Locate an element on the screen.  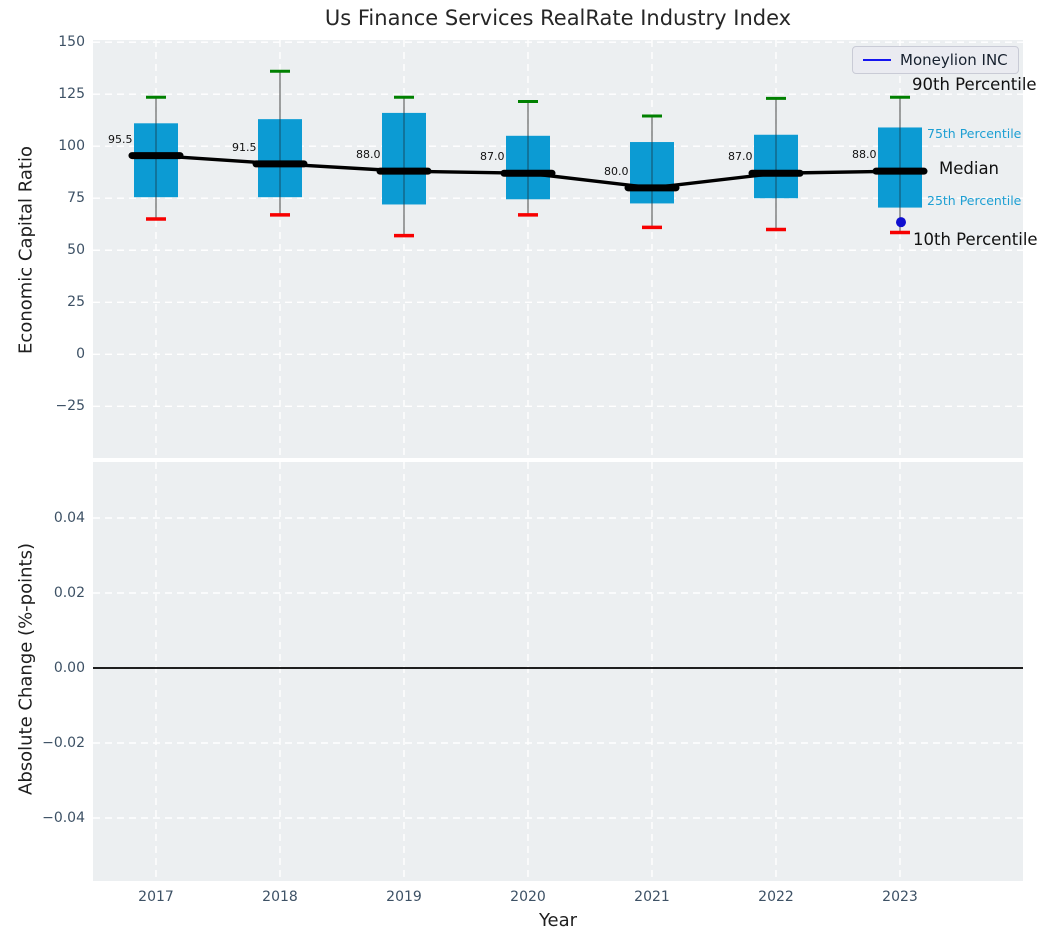
moneylion-point is located at coordinates (901, 222).